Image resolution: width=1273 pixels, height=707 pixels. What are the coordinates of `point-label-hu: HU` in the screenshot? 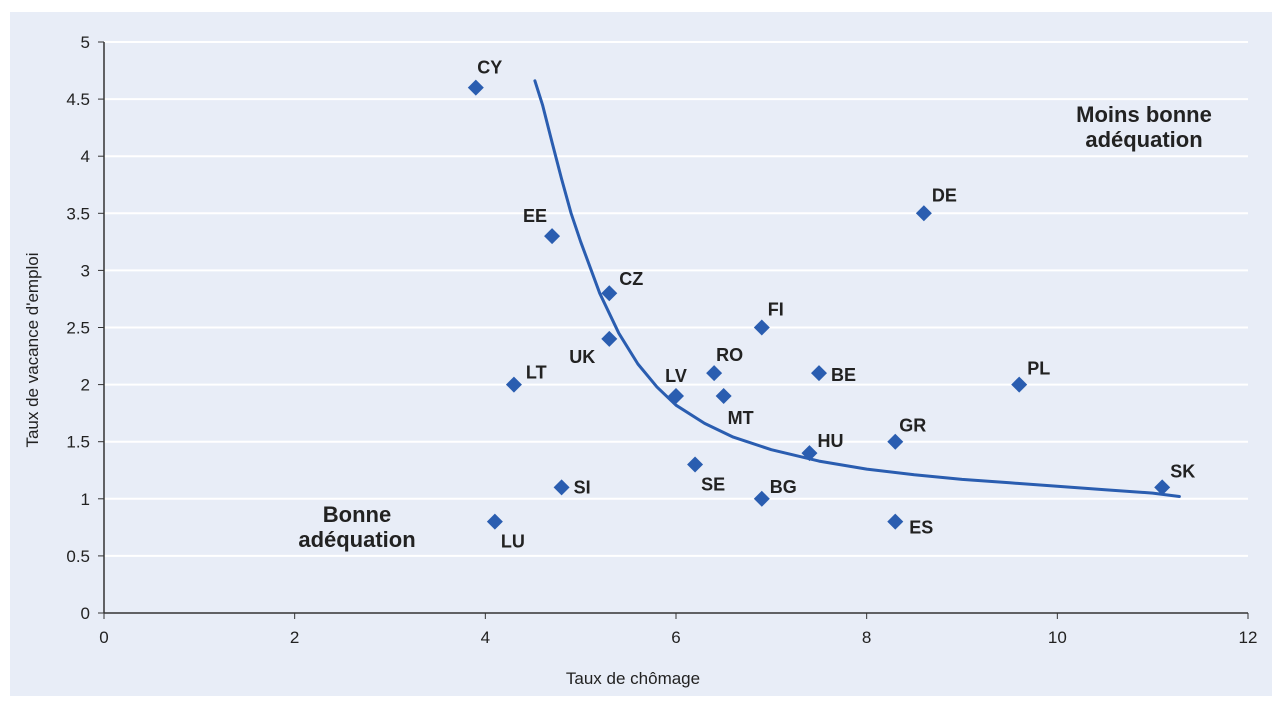 It's located at (830, 441).